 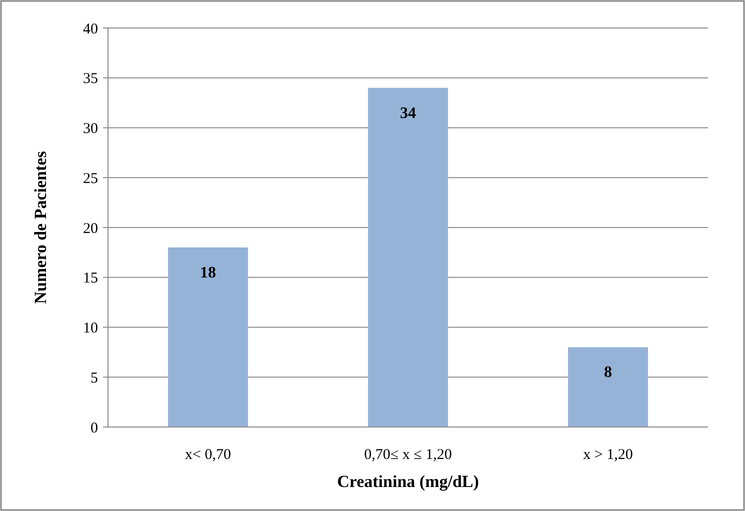 I want to click on data-label: 8, so click(x=608, y=373).